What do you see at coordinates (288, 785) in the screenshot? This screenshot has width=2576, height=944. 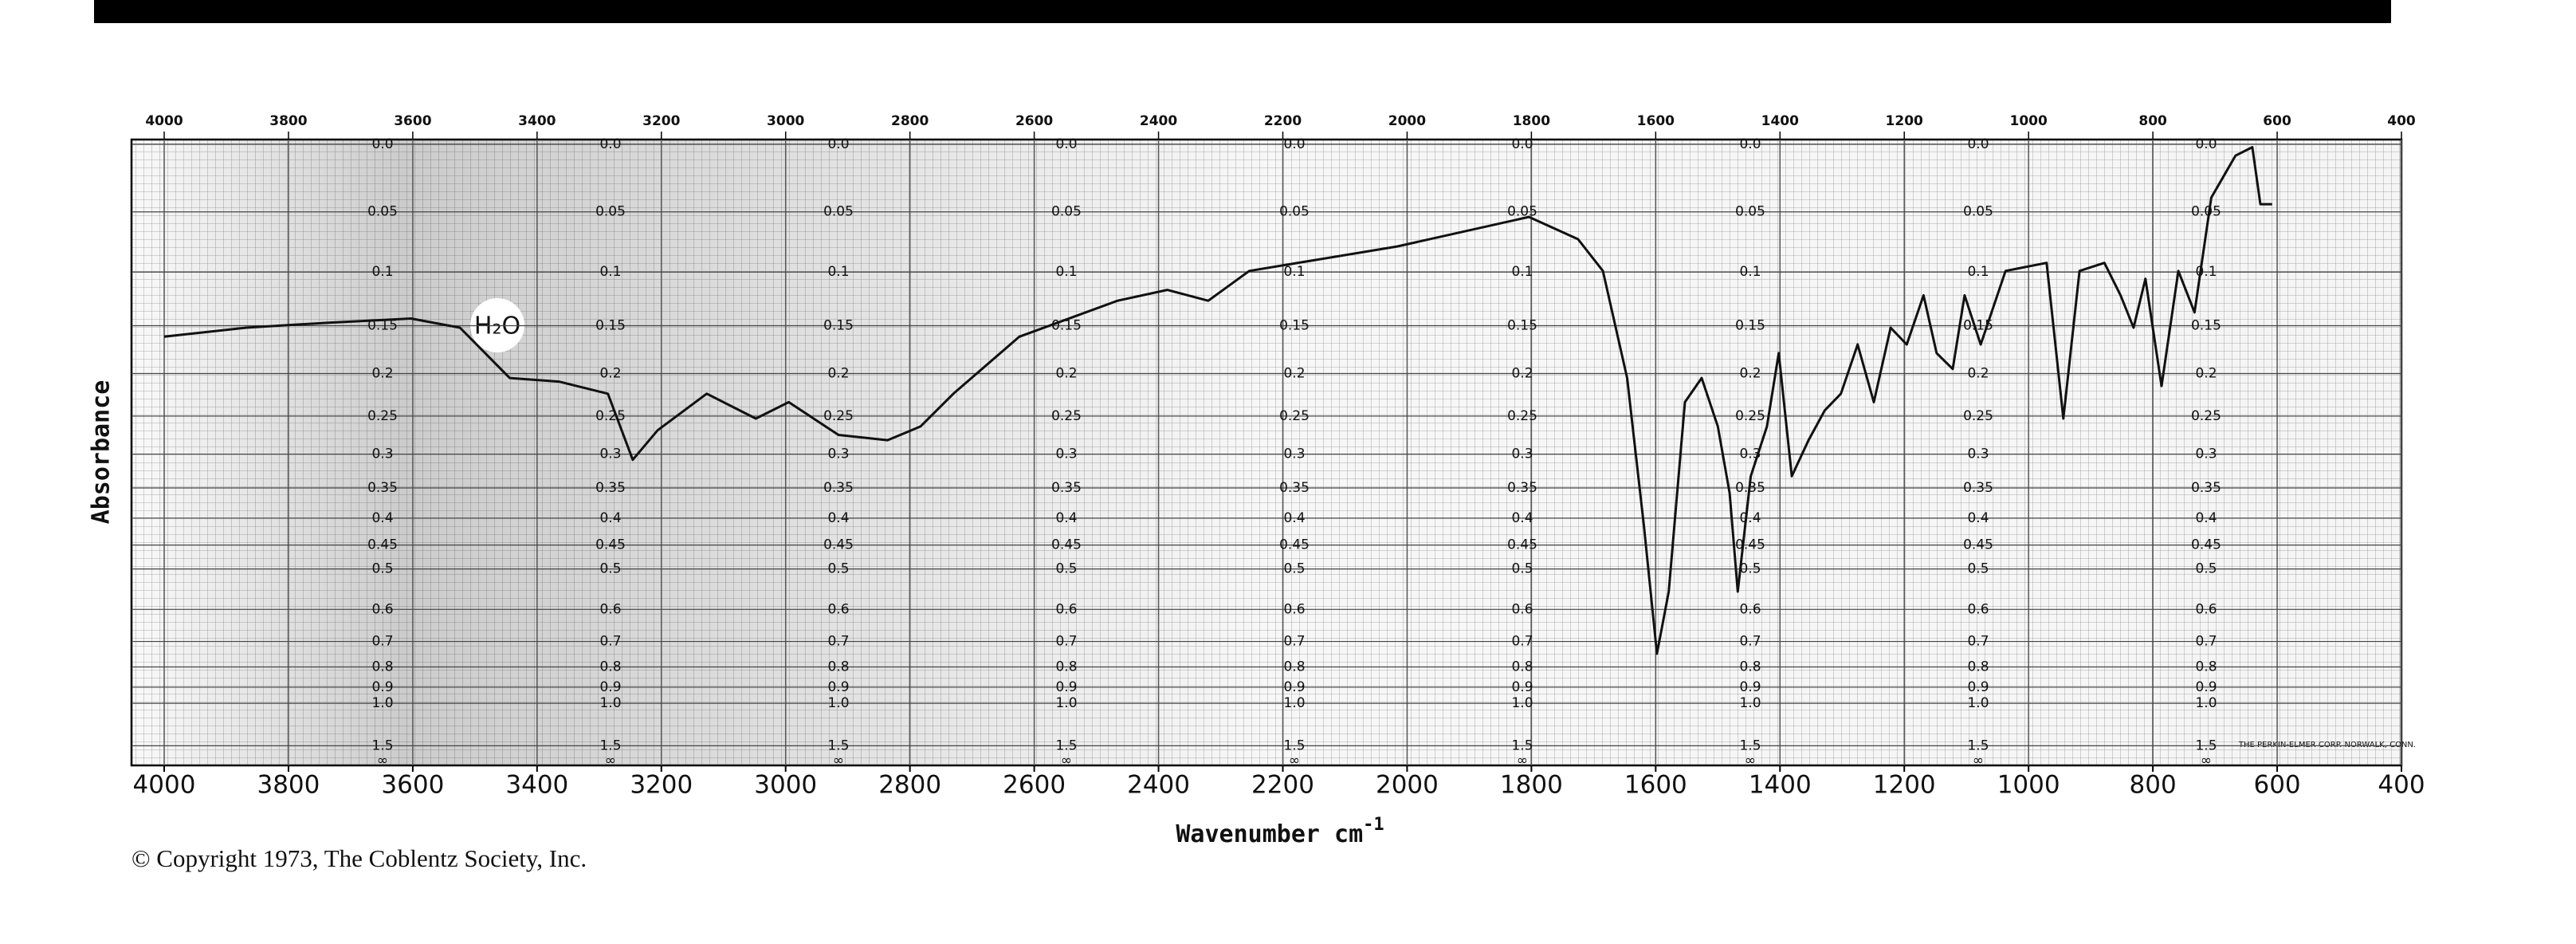 I see `x-tick-label: 3800` at bounding box center [288, 785].